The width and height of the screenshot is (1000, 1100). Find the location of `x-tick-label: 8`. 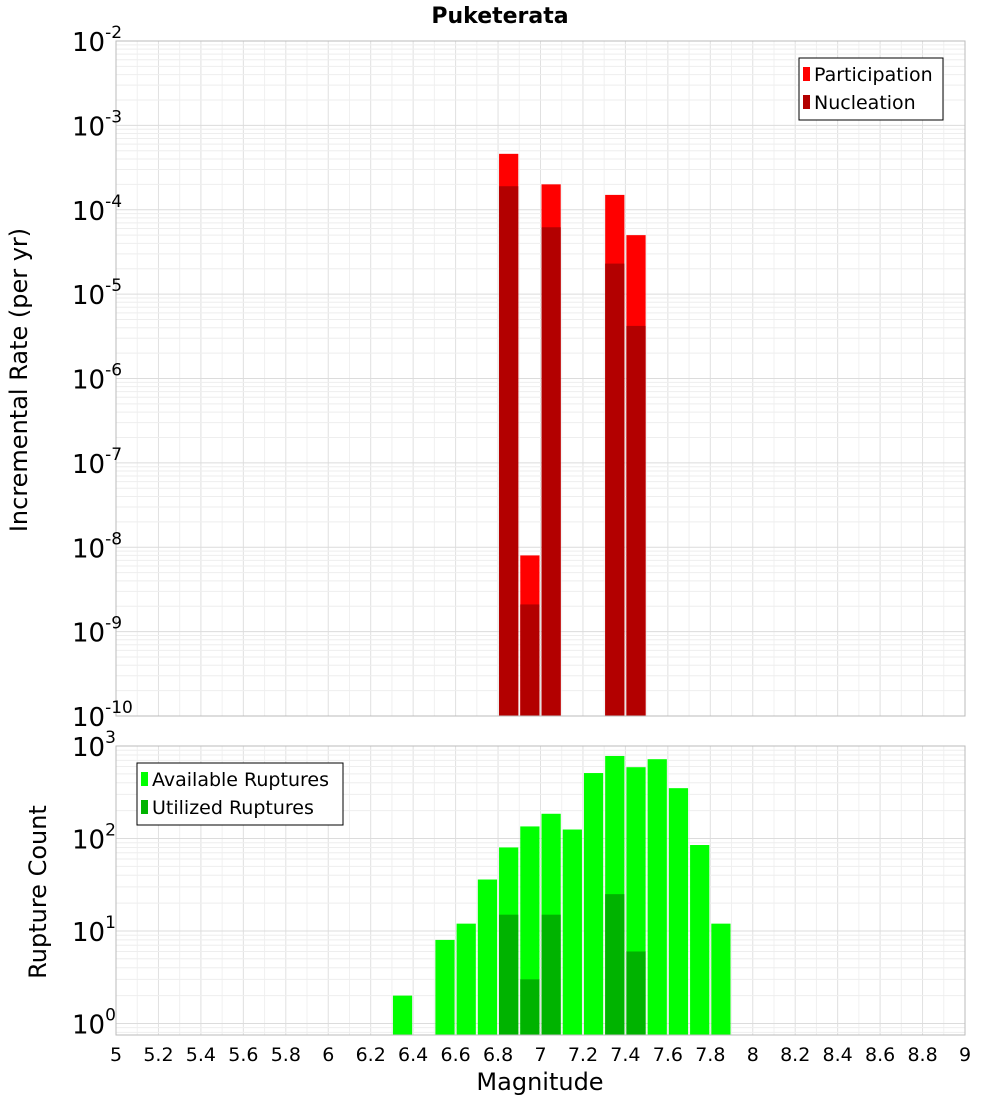

x-tick-label: 8 is located at coordinates (753, 1055).